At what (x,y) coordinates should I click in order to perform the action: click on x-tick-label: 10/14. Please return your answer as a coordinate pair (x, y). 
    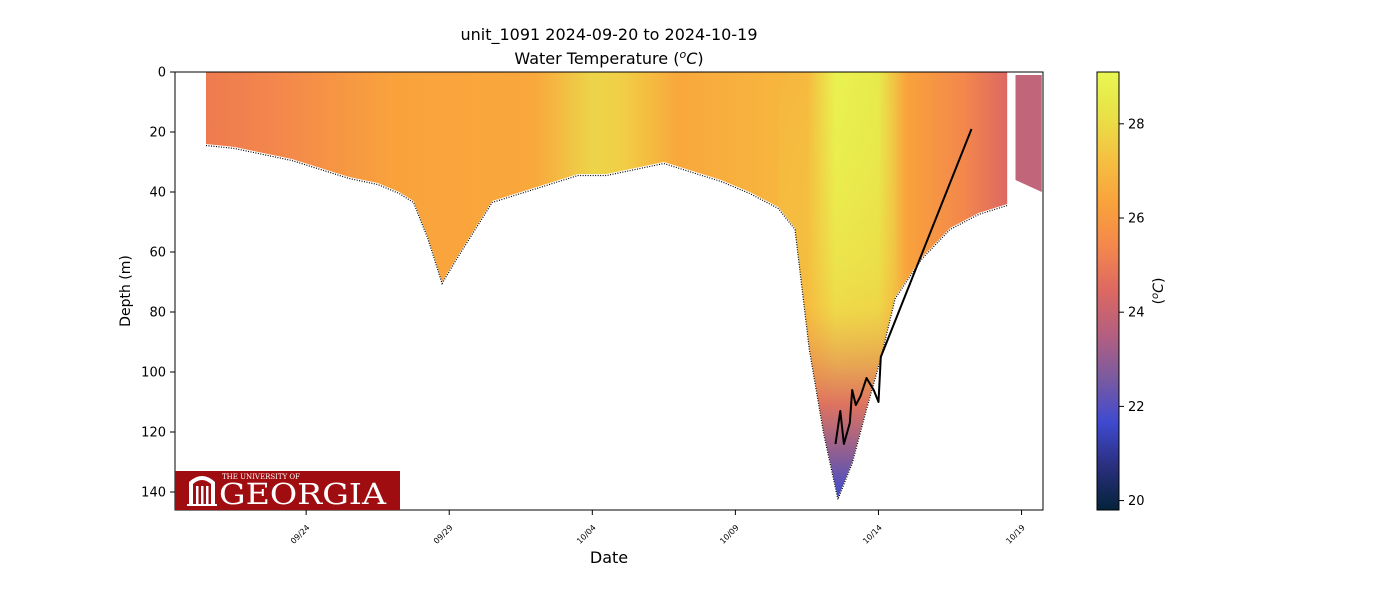
    Looking at the image, I should click on (872, 534).